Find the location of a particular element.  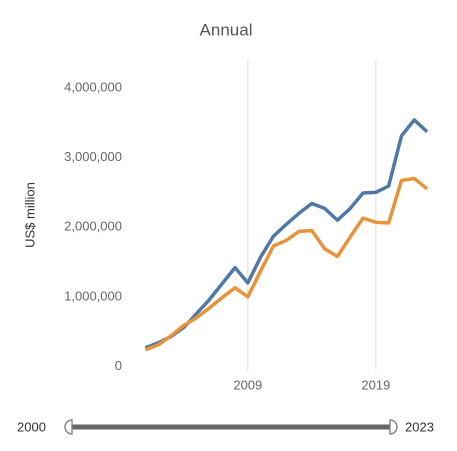

x-tick-label: 2009 is located at coordinates (247, 384).